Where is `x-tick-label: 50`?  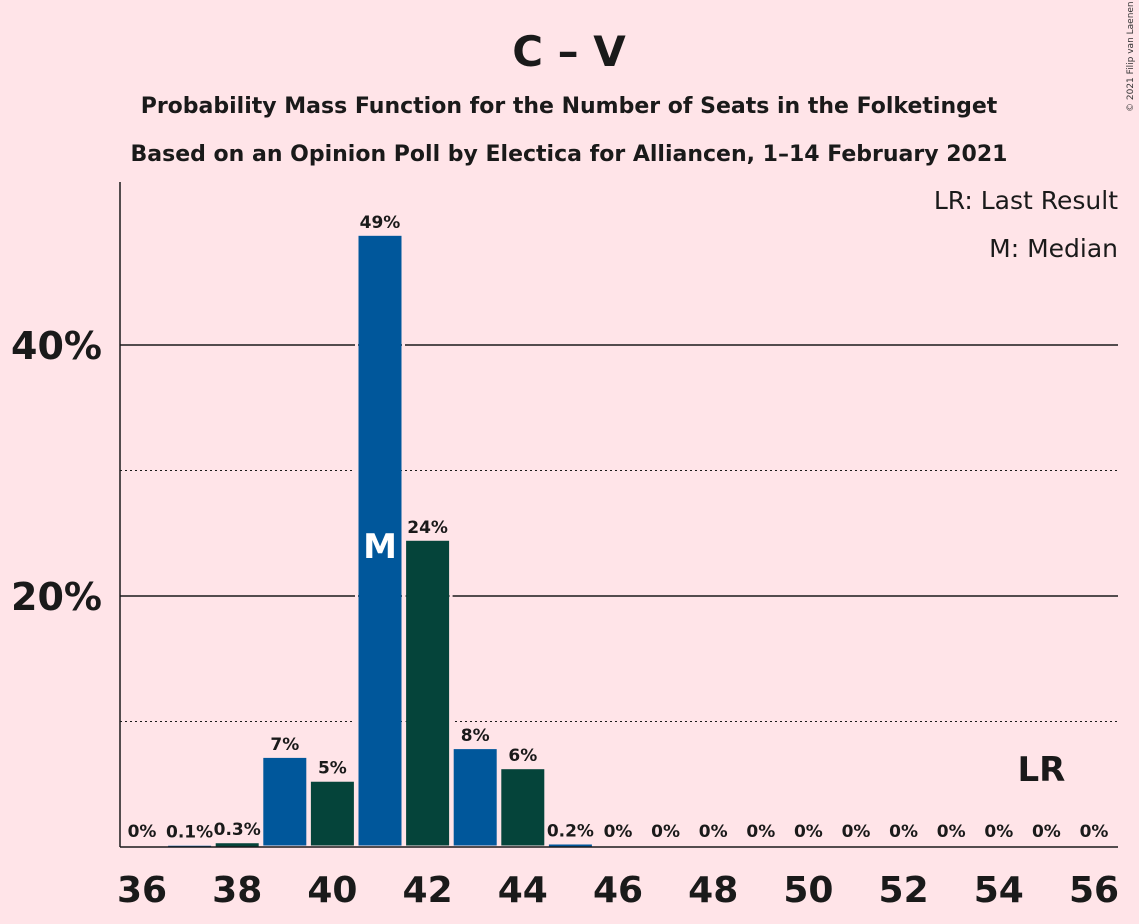
x-tick-label: 50 is located at coordinates (808, 890).